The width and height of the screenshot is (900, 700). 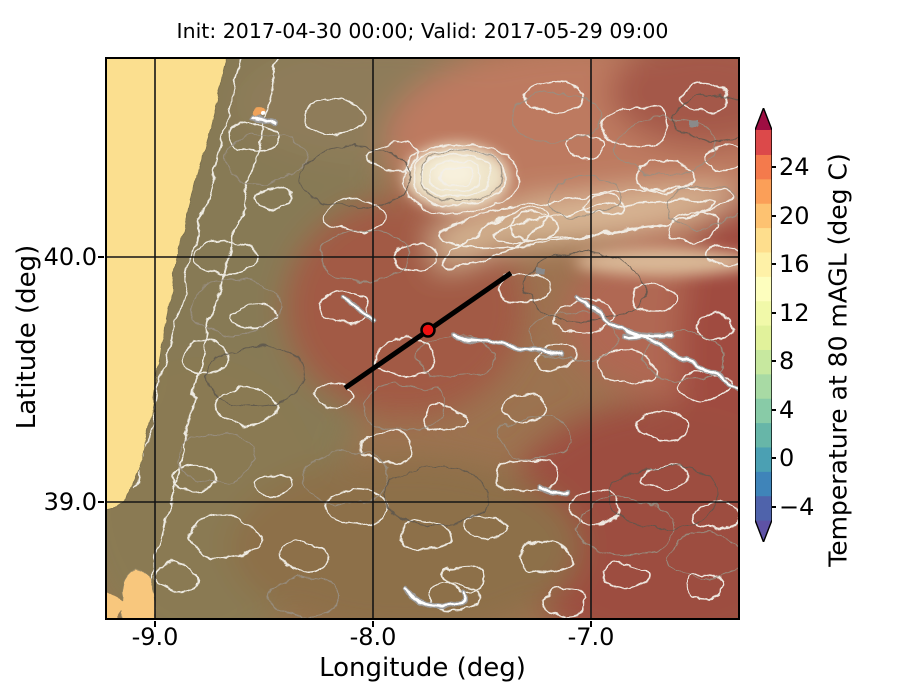 What do you see at coordinates (70, 257) in the screenshot?
I see `y-tick-label: 40.0` at bounding box center [70, 257].